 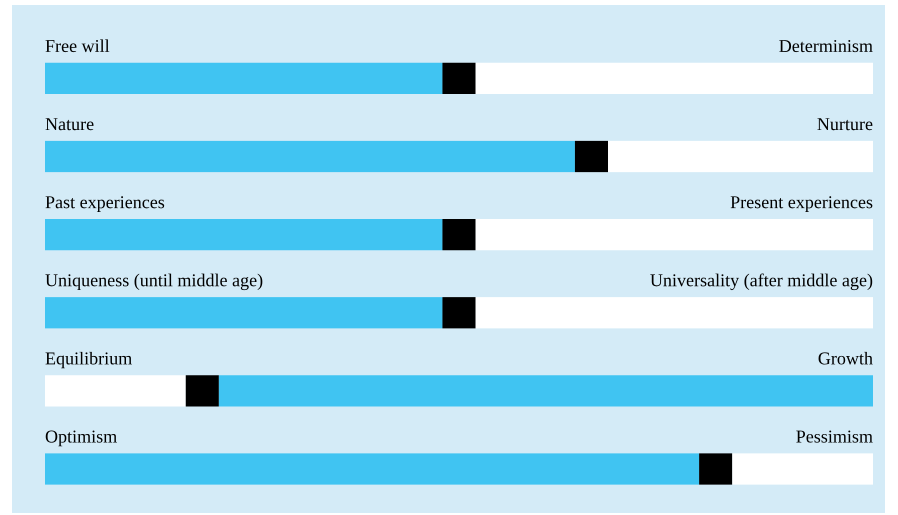 I want to click on y-tick-label: Equilibrium, so click(x=89, y=360).